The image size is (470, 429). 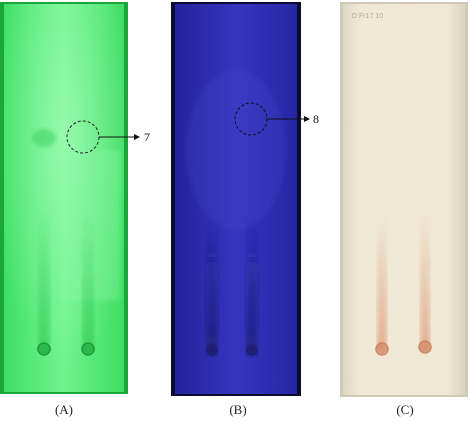 What do you see at coordinates (44, 349) in the screenshot?
I see `origin-spot-a1` at bounding box center [44, 349].